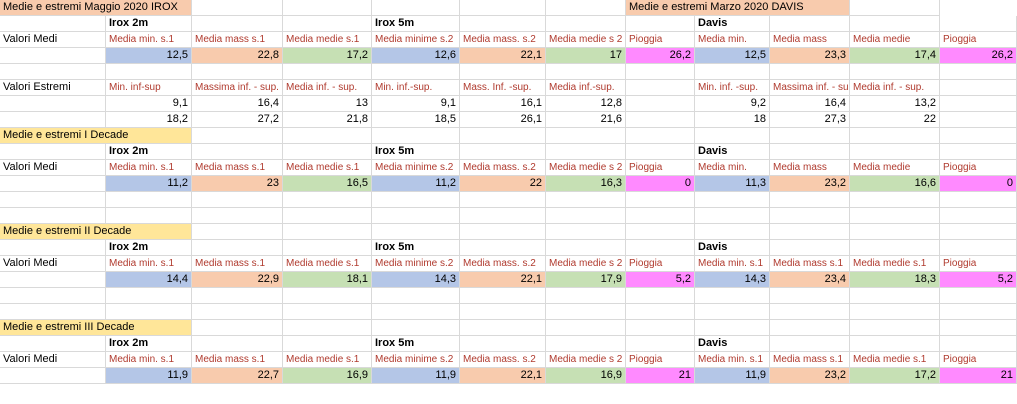 Image resolution: width=1017 pixels, height=404 pixels. I want to click on sheet-cell: 12,6, so click(416, 56).